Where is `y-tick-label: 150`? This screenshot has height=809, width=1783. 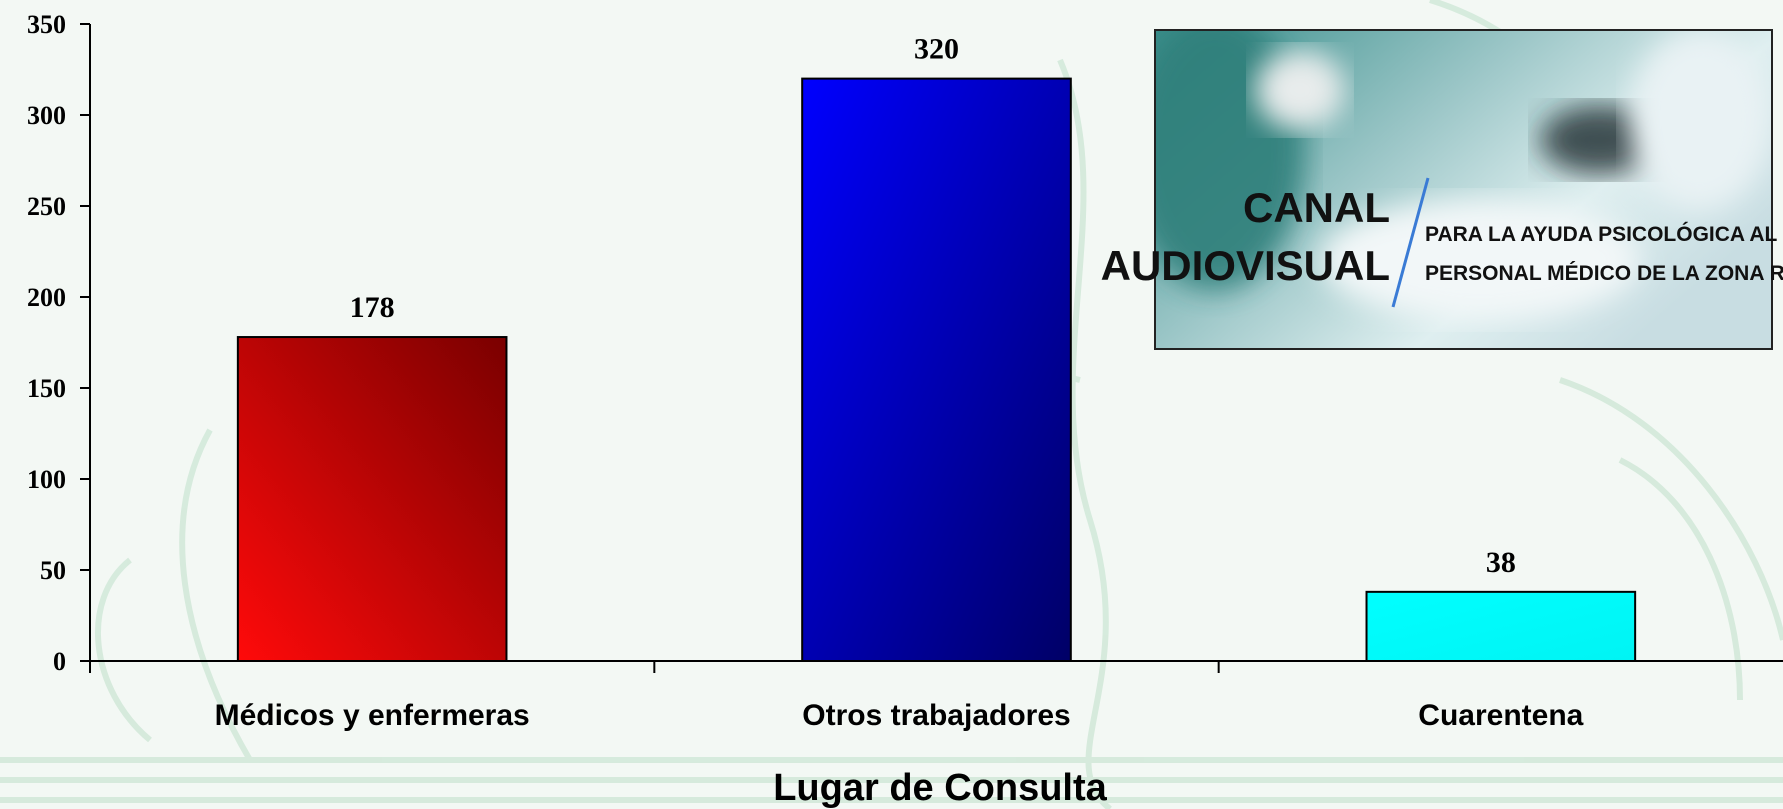
y-tick-label: 150 is located at coordinates (46, 388).